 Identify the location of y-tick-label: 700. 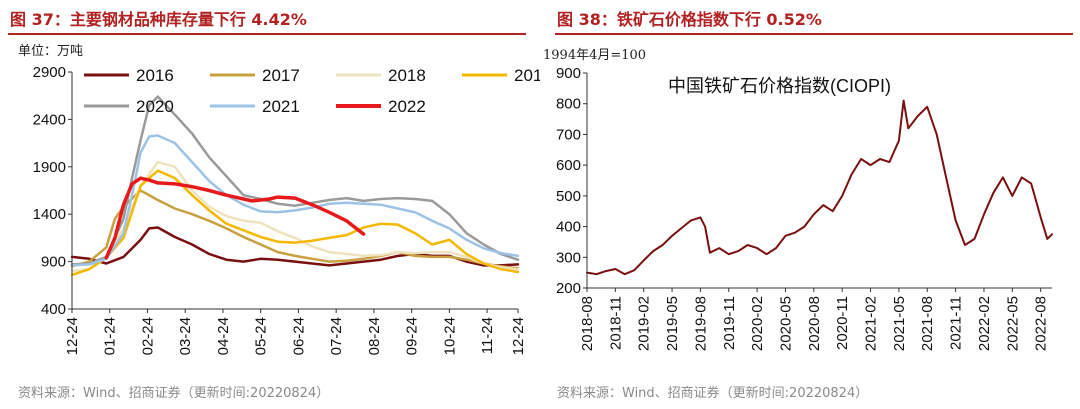
(568, 134).